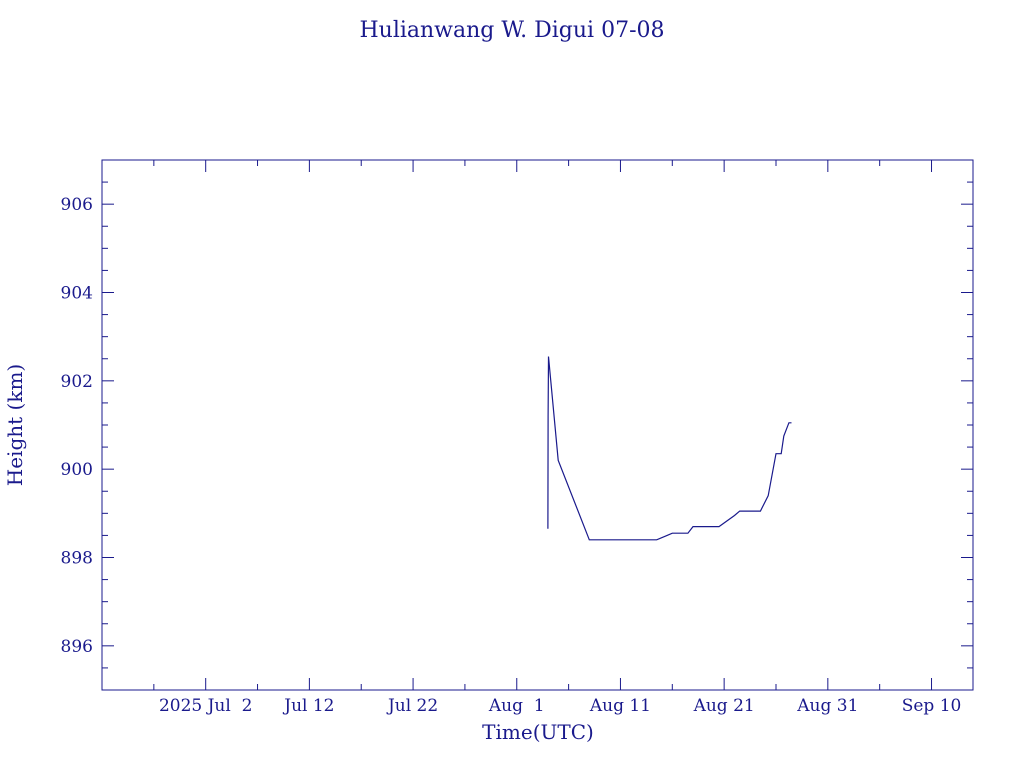 This screenshot has width=1024, height=768. What do you see at coordinates (511, 30) in the screenshot?
I see `chart-title: Hulianwang W. Digui 07-08` at bounding box center [511, 30].